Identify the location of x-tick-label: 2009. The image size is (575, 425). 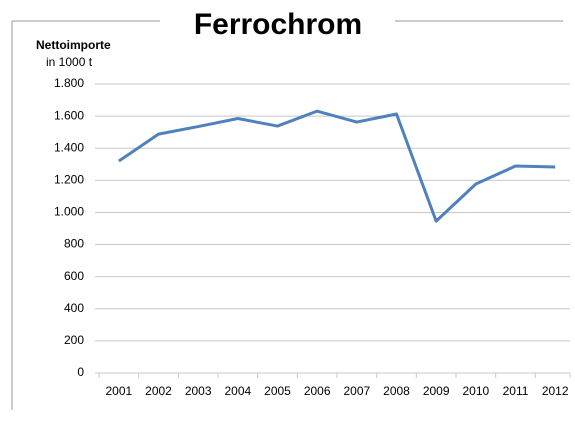
(436, 391).